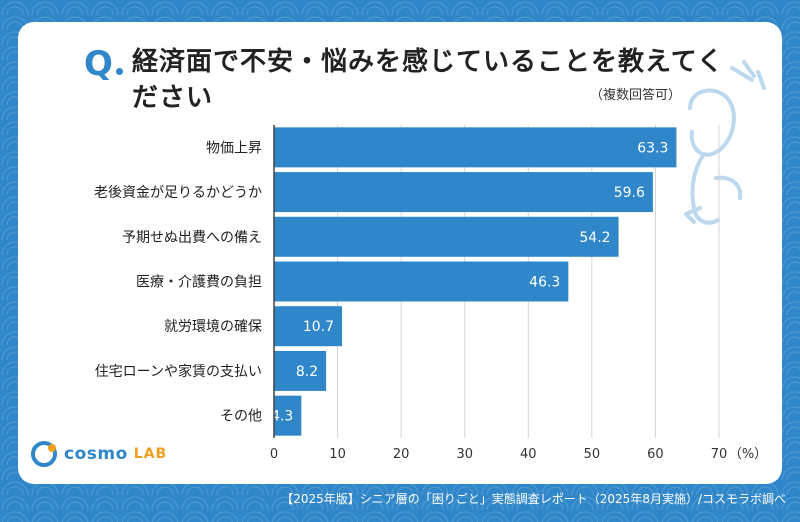 This screenshot has width=800, height=522. I want to click on x-tick-label: 30, so click(464, 454).